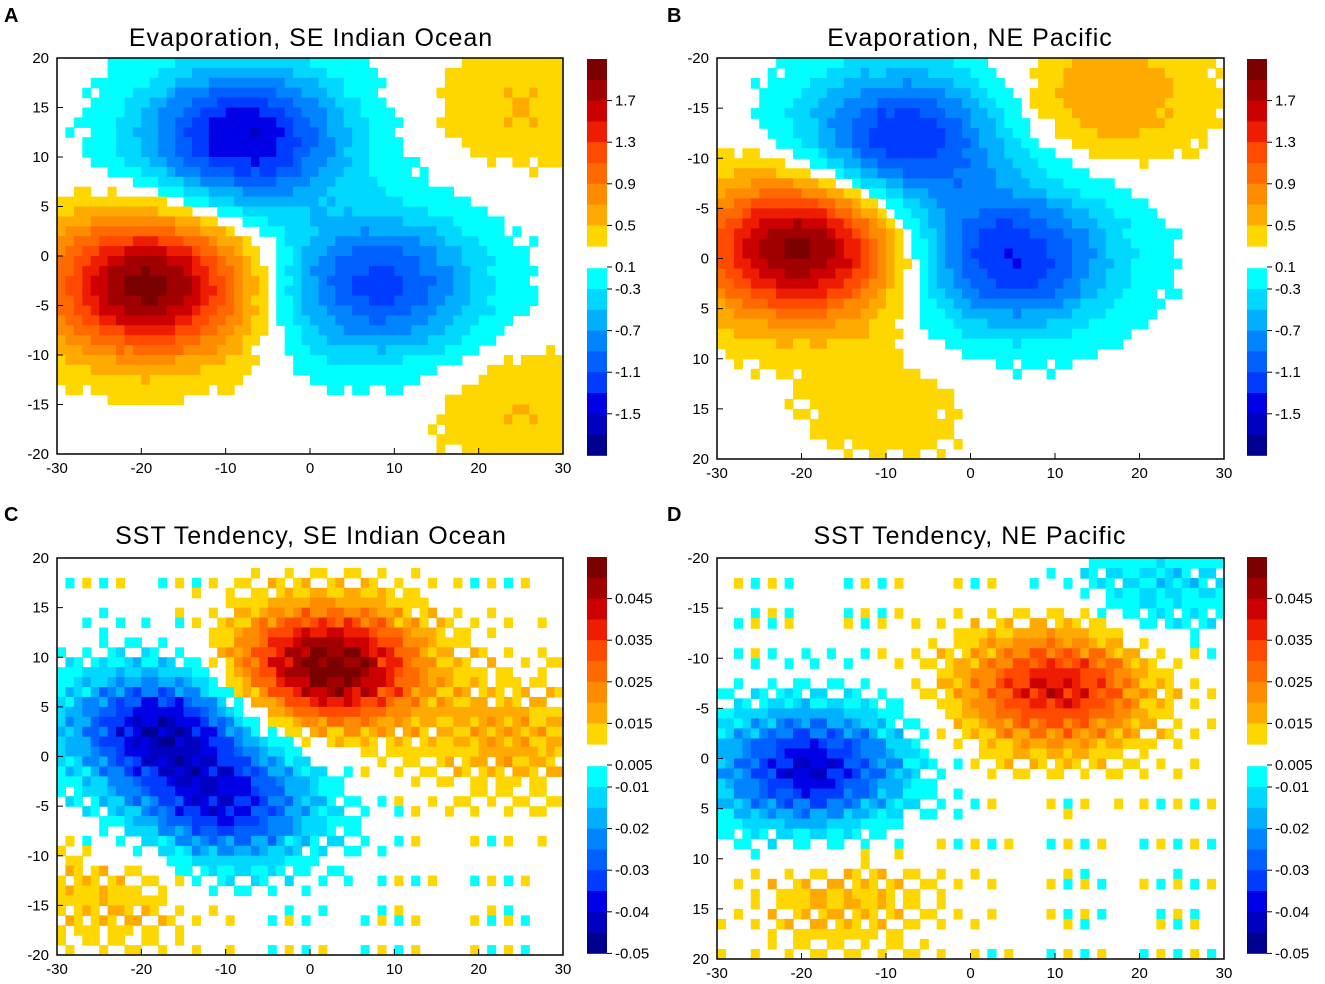 This screenshot has height=984, width=1325. What do you see at coordinates (597, 111) in the screenshot?
I see `colorbar-swatch-warm` at bounding box center [597, 111].